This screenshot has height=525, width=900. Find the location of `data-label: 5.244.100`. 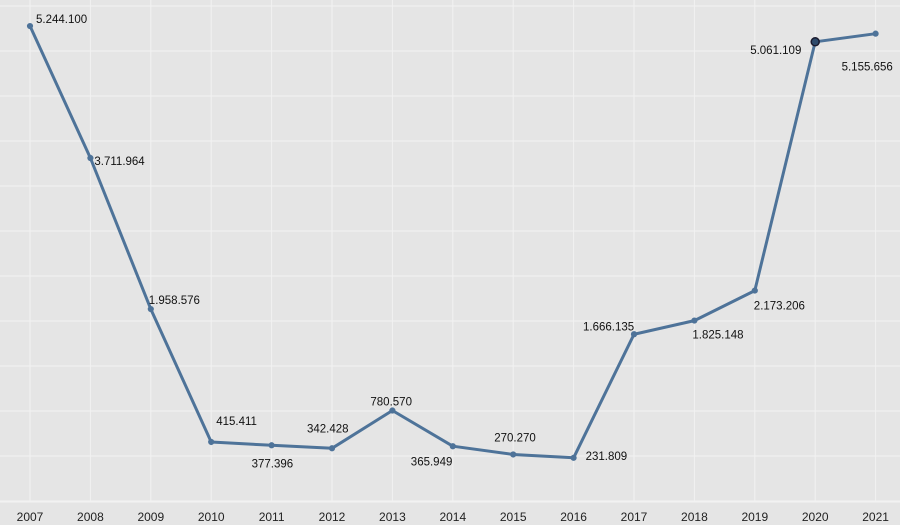

data-label: 5.244.100 is located at coordinates (61, 20).